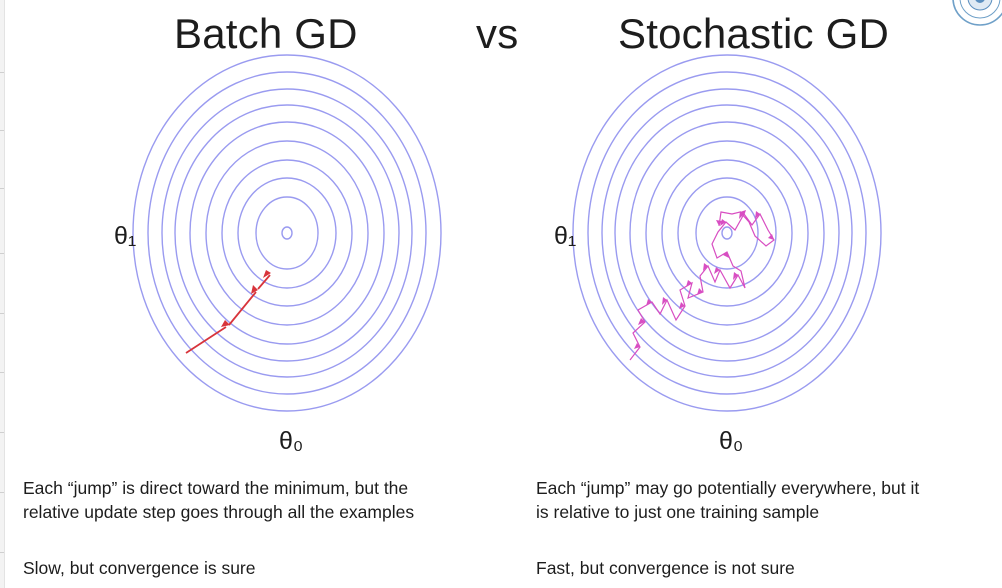 This screenshot has width=1002, height=588. Describe the element at coordinates (497, 33) in the screenshot. I see `title-vs: vs` at that location.